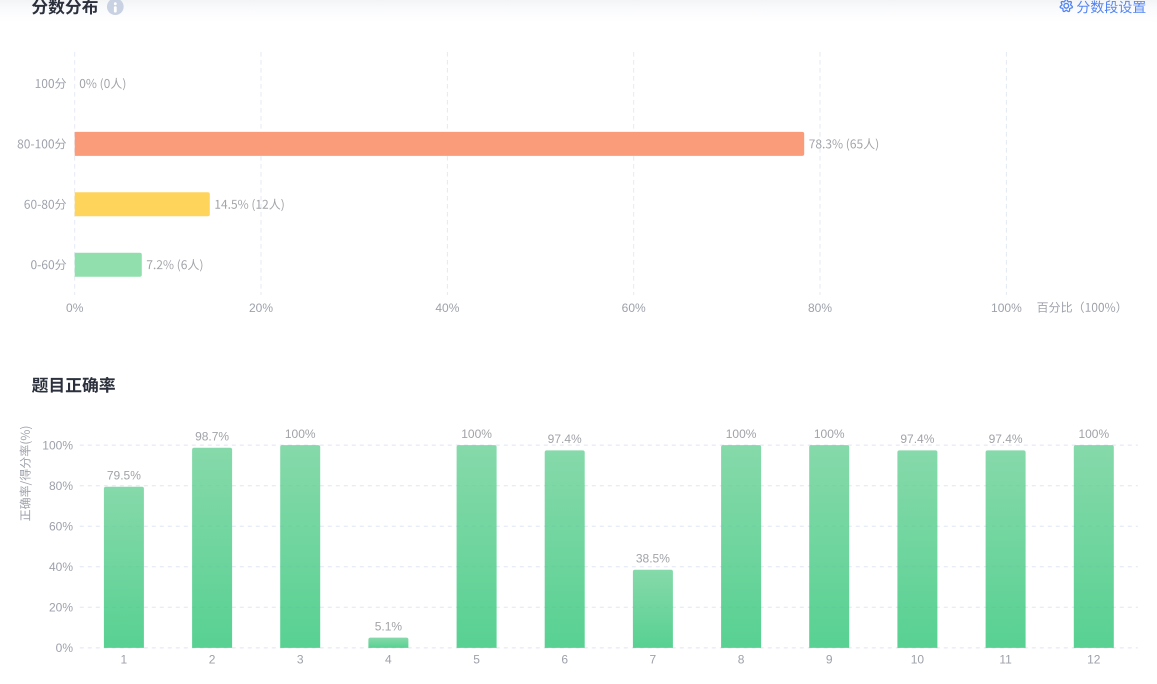 This screenshot has width=1157, height=684. I want to click on svg-text: 9, so click(829, 660).